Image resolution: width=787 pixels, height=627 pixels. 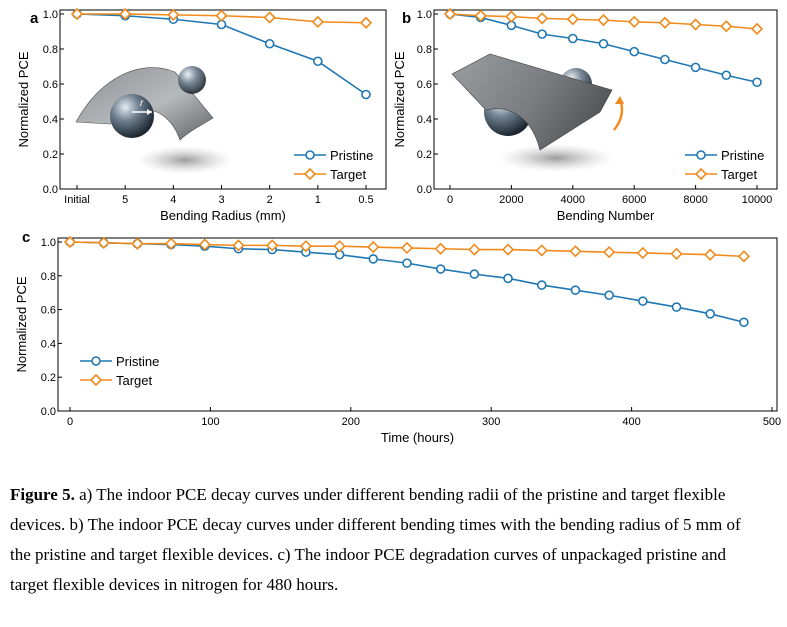 What do you see at coordinates (26, 237) in the screenshot?
I see `panel-label: c` at bounding box center [26, 237].